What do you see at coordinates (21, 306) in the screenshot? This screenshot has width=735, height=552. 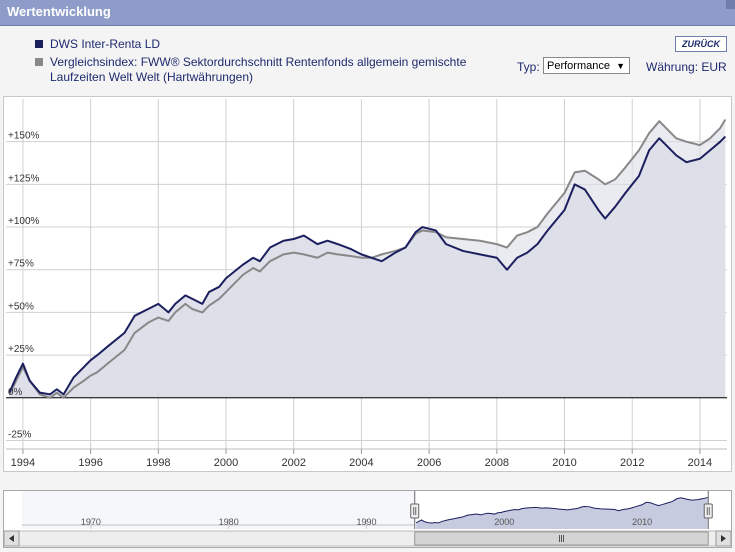 I see `y-tick-label: +50%` at bounding box center [21, 306].